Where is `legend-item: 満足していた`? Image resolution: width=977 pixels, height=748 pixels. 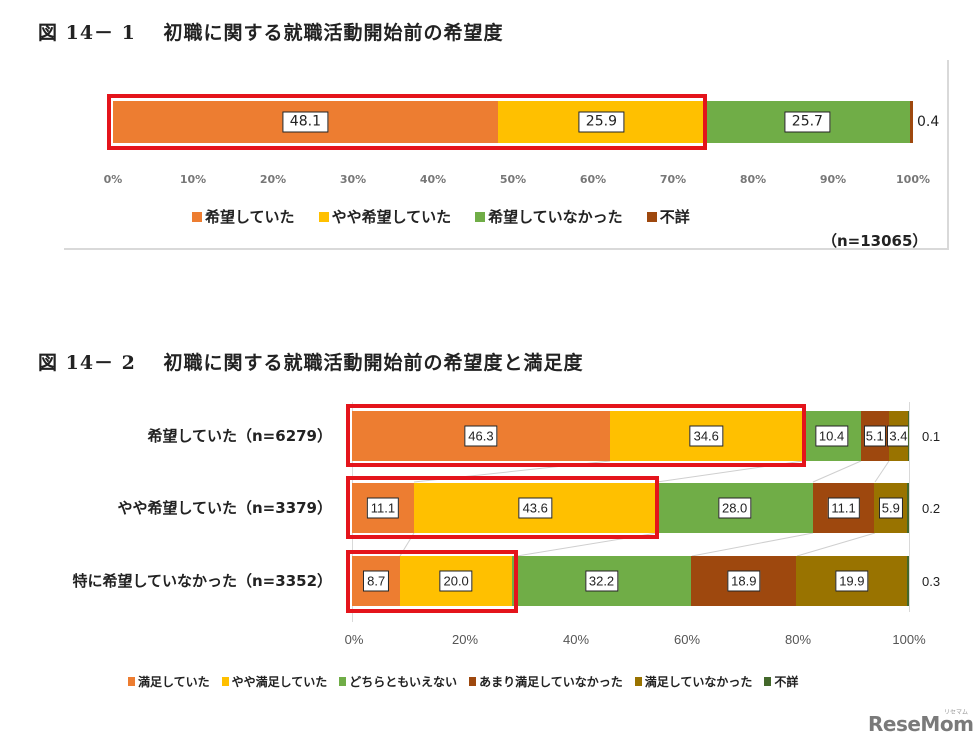
legend-item: 満足していた is located at coordinates (169, 681).